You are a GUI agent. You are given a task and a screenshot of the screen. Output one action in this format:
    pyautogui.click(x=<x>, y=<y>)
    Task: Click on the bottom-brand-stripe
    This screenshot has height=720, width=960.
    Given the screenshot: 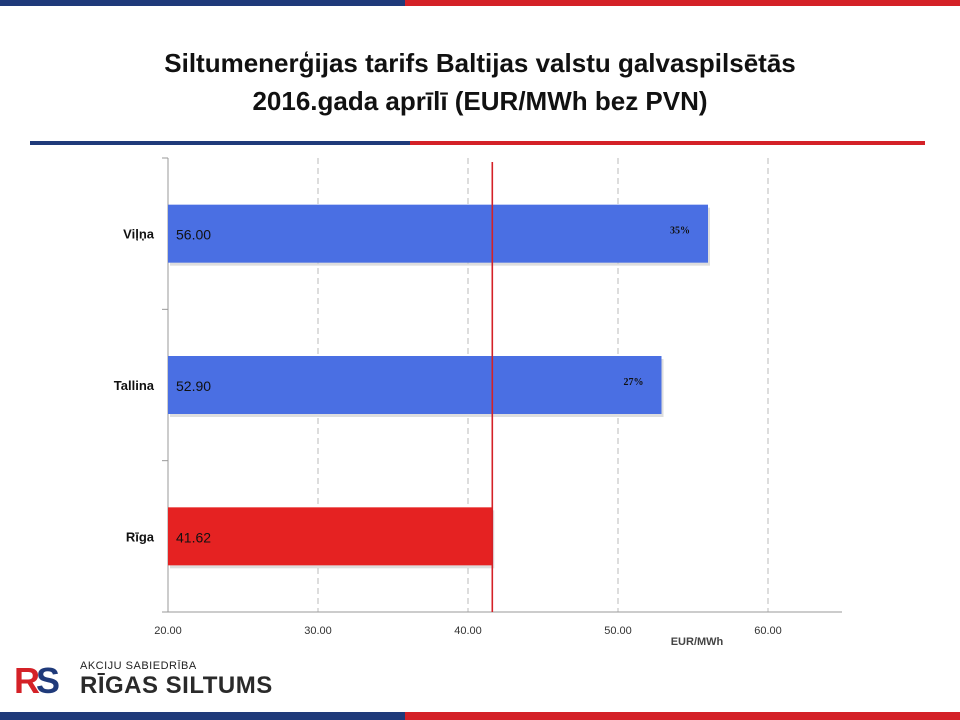 What is the action you would take?
    pyautogui.click(x=480, y=716)
    